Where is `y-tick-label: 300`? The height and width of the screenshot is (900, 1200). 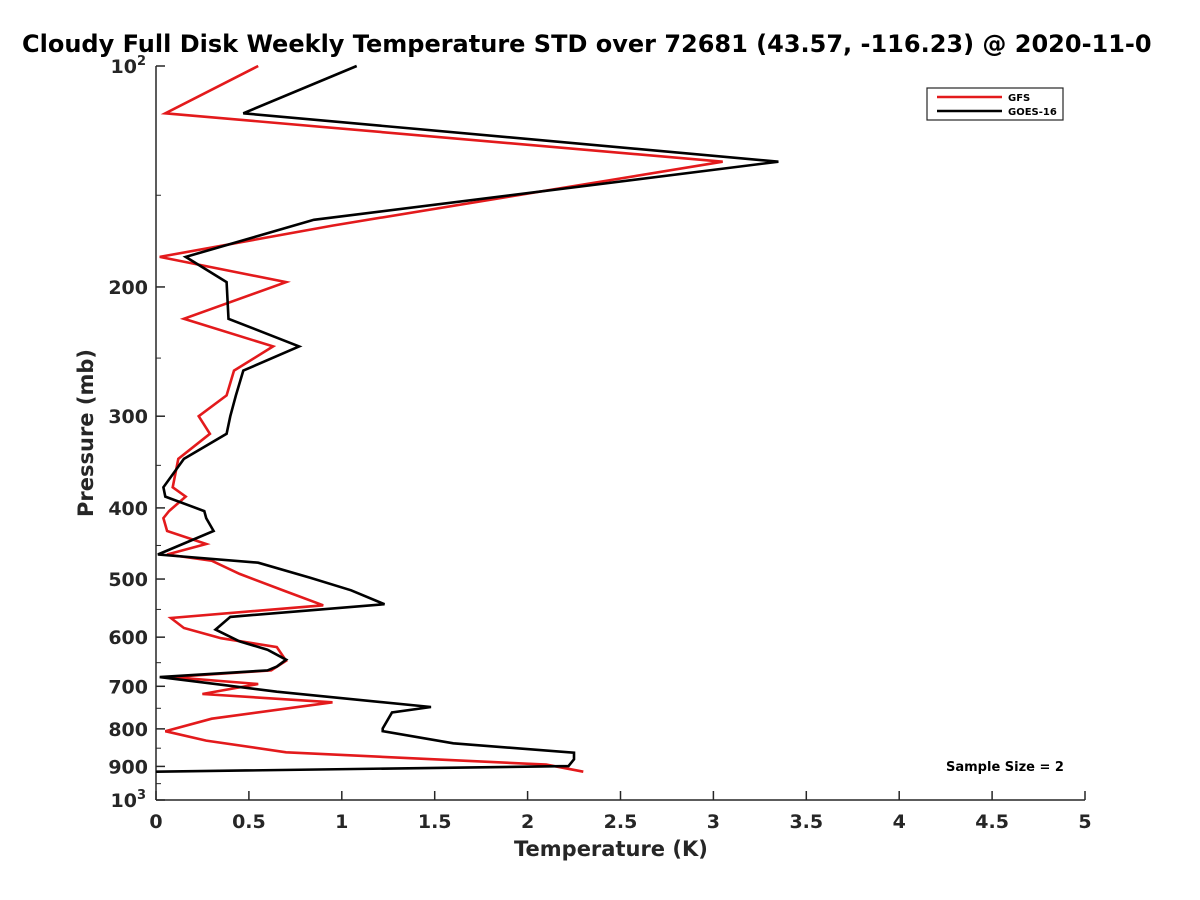
y-tick-label: 300 is located at coordinates (128, 417).